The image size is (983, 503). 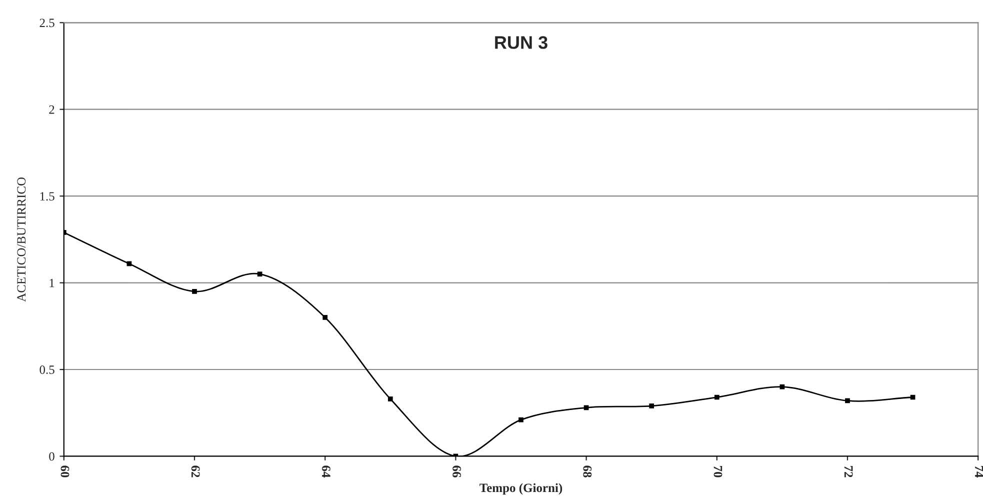 I want to click on y-tick-label: 1.5, so click(x=47, y=196).